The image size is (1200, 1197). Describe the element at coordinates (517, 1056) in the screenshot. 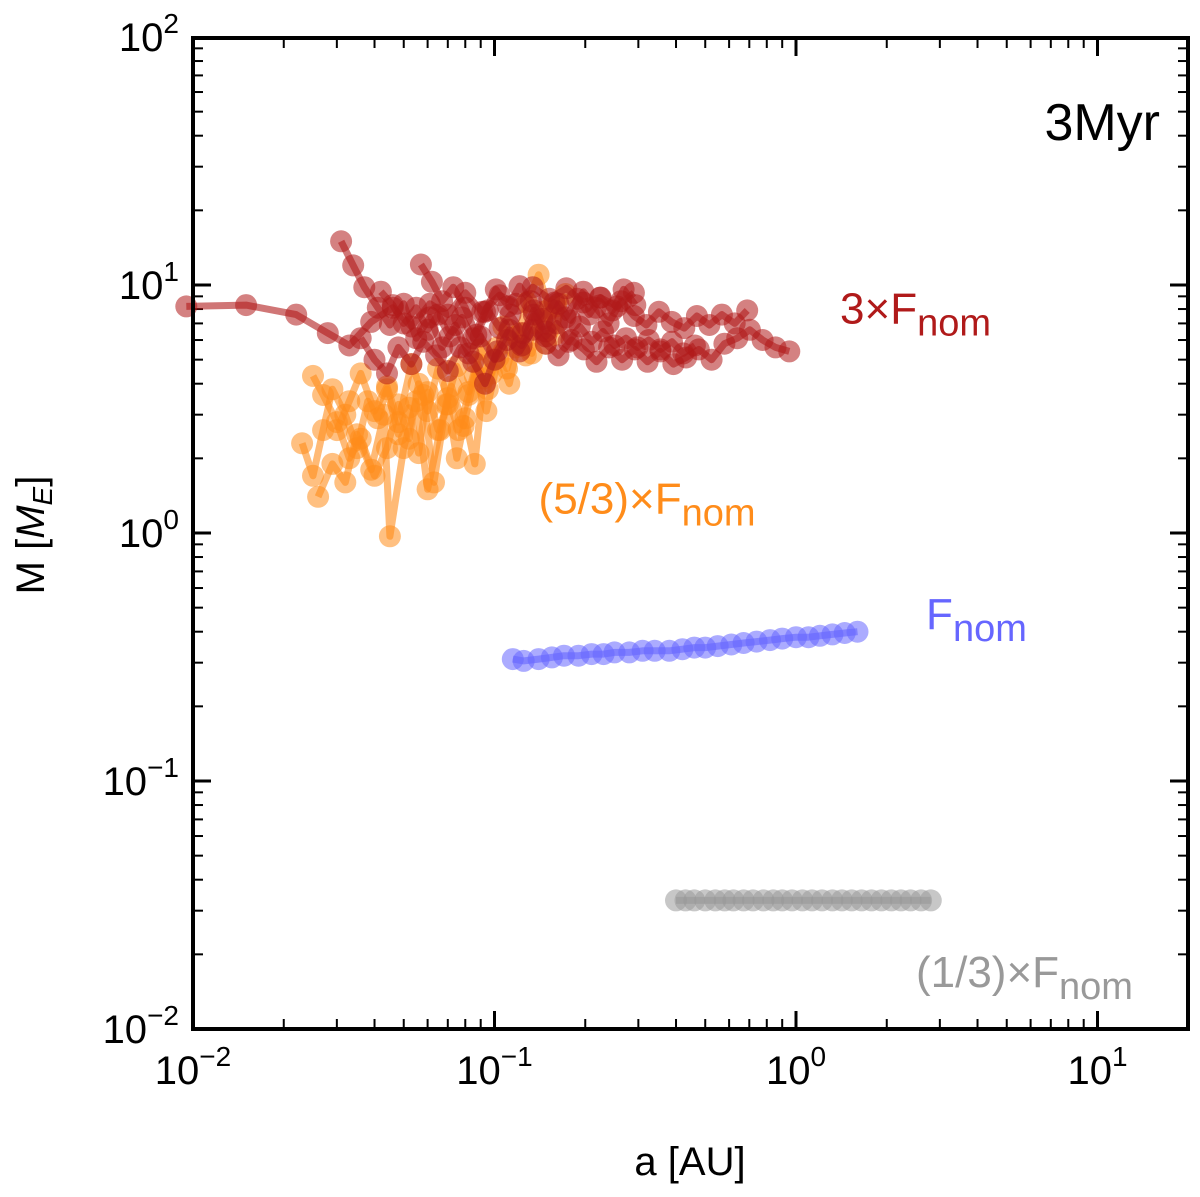

I see `x-tick-label-exponent: −1` at that location.